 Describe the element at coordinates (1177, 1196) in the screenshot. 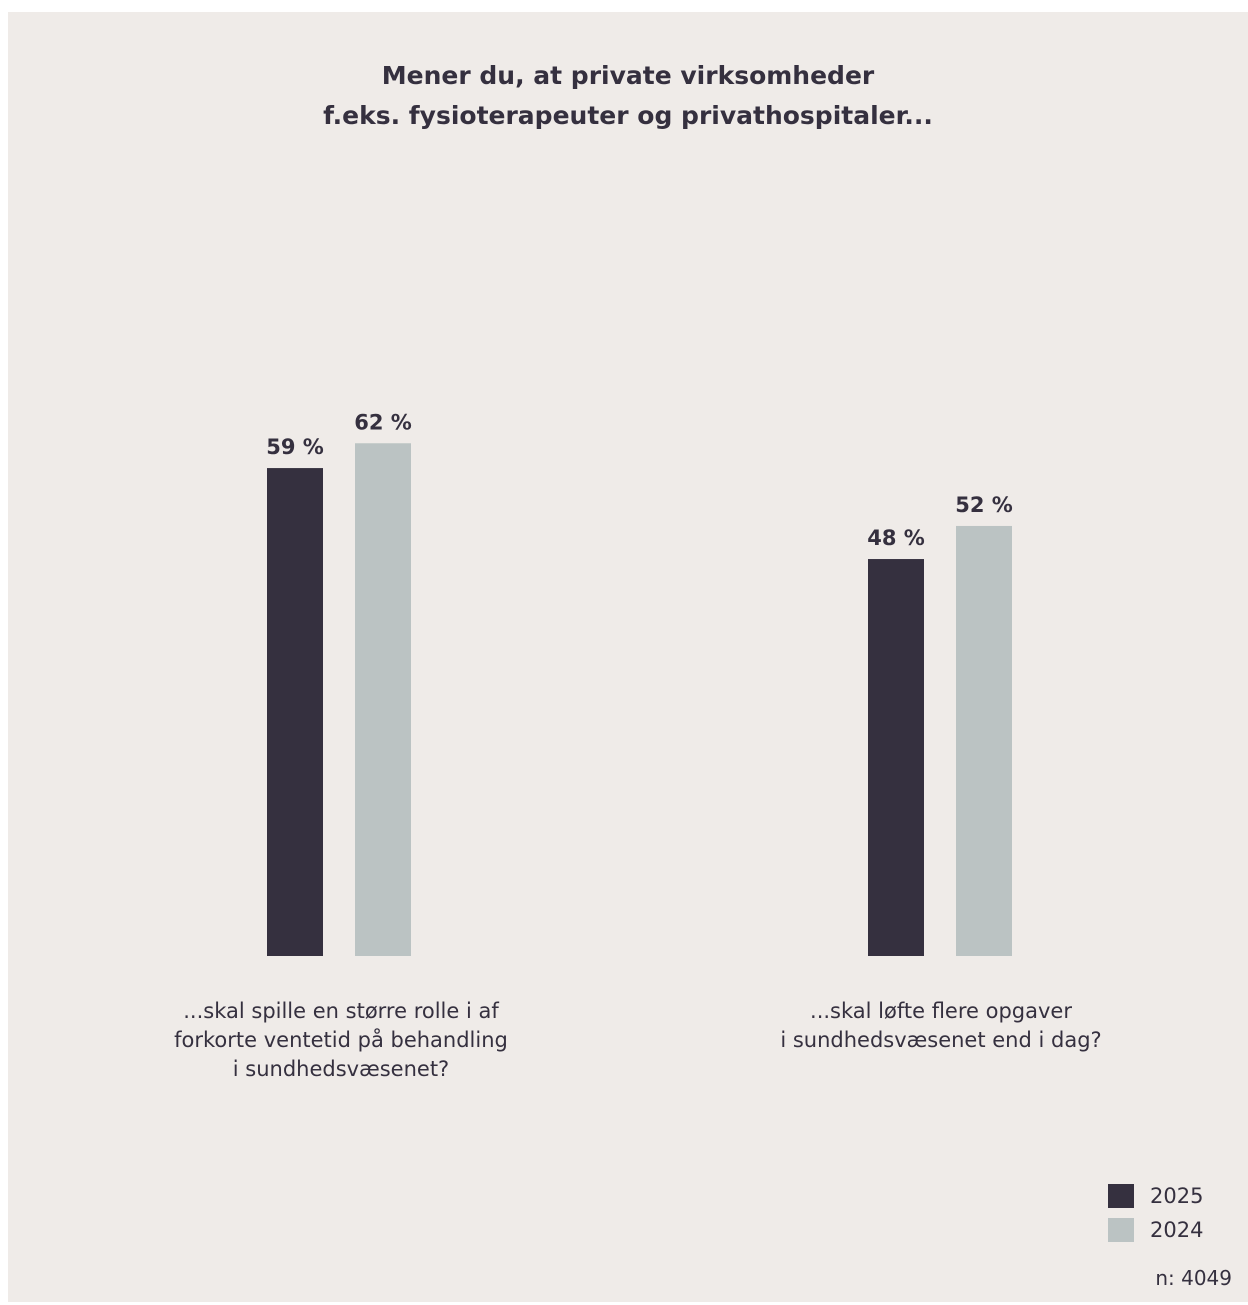

I see `legend-label-2025: 2025` at that location.